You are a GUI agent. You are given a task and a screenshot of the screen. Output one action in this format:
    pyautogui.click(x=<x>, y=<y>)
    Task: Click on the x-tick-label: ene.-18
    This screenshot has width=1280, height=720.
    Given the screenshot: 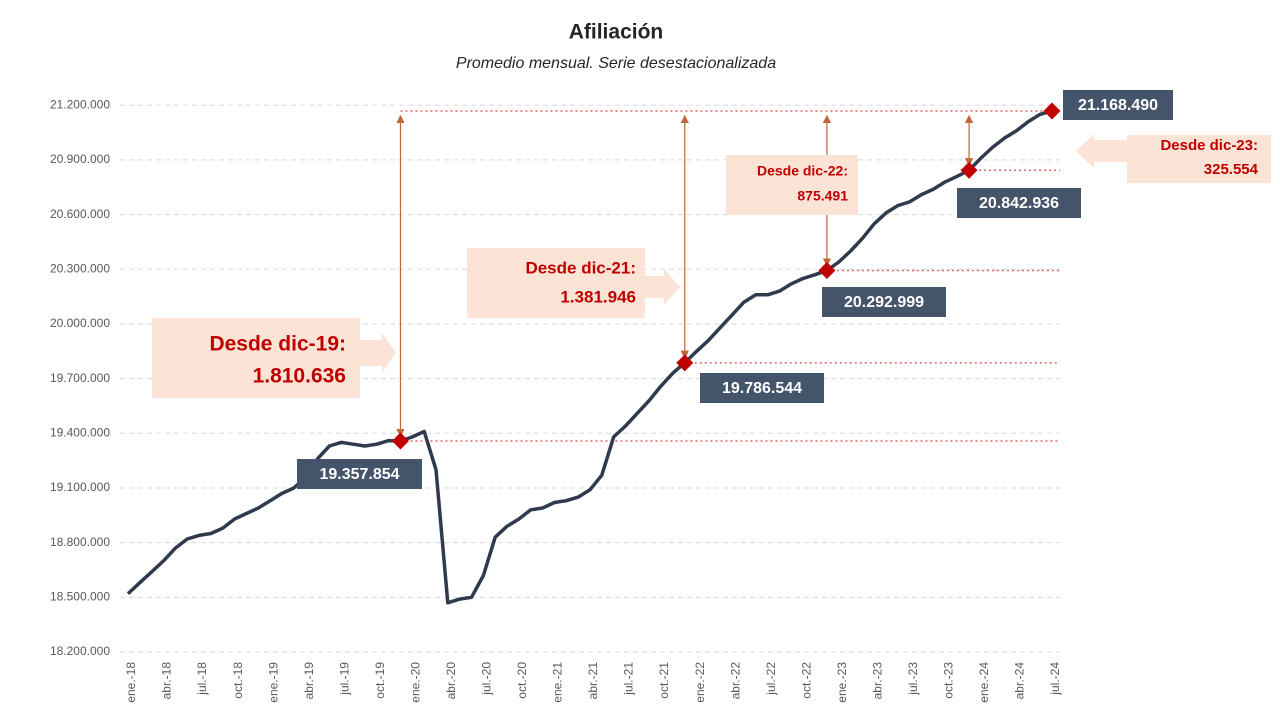 What is the action you would take?
    pyautogui.click(x=131, y=682)
    